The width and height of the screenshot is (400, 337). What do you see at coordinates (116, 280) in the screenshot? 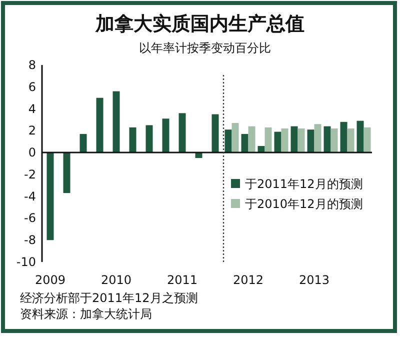
I see `x-tick-label: 2010` at bounding box center [116, 280].